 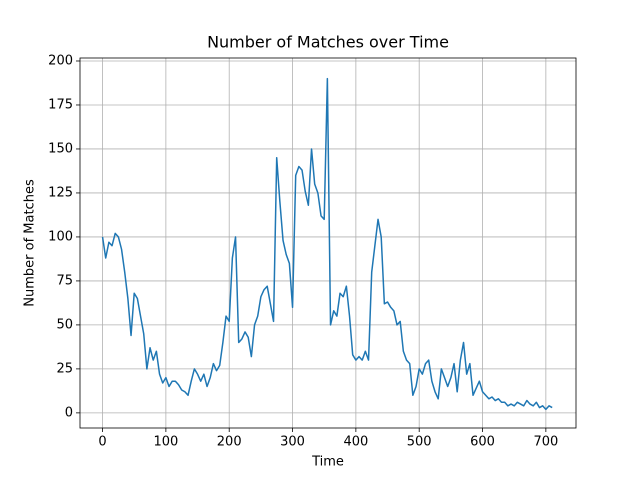 I want to click on x-tick-label: 500, so click(x=419, y=442).